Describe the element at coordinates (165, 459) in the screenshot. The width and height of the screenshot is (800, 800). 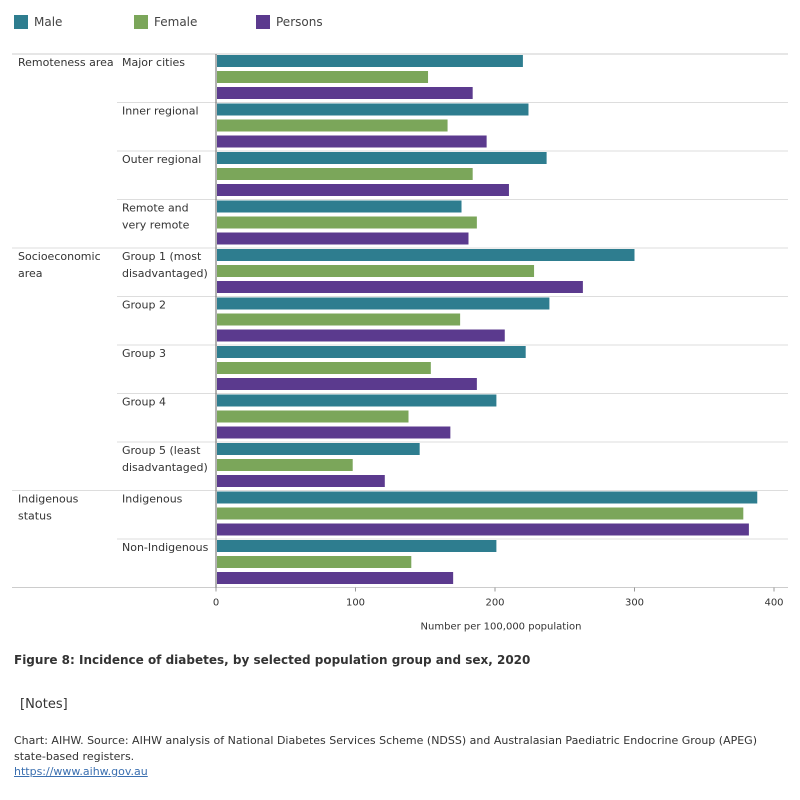
I see `category-label: Group 5 (least disadvantaged)` at that location.